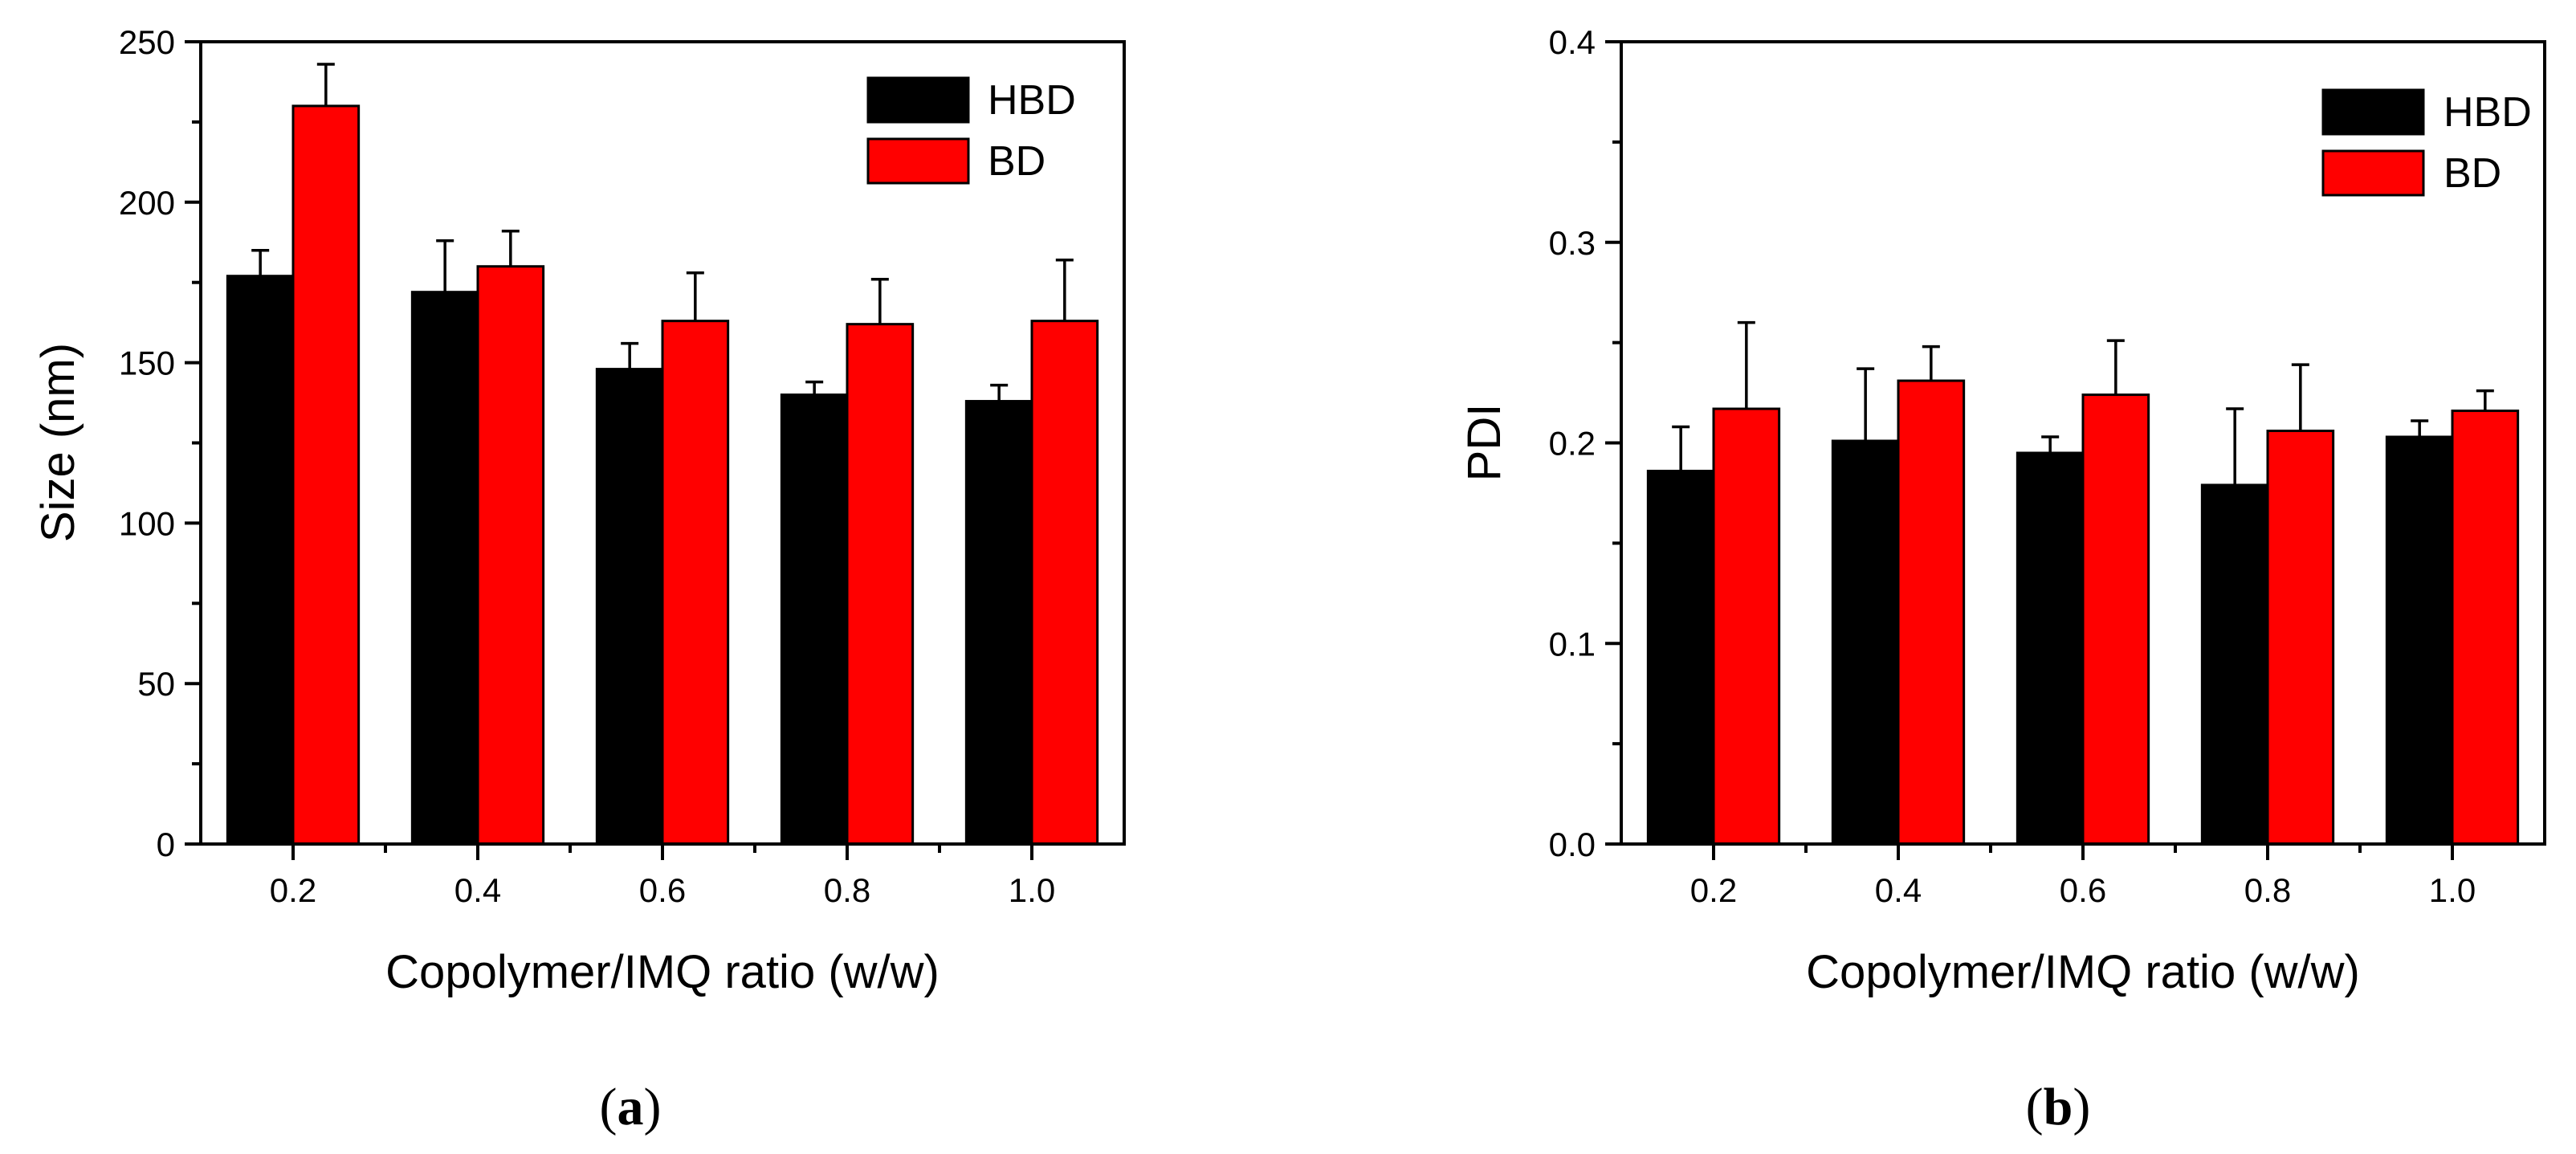 This screenshot has width=2576, height=1154. Describe the element at coordinates (166, 844) in the screenshot. I see `y-tick-label-0: 0` at that location.